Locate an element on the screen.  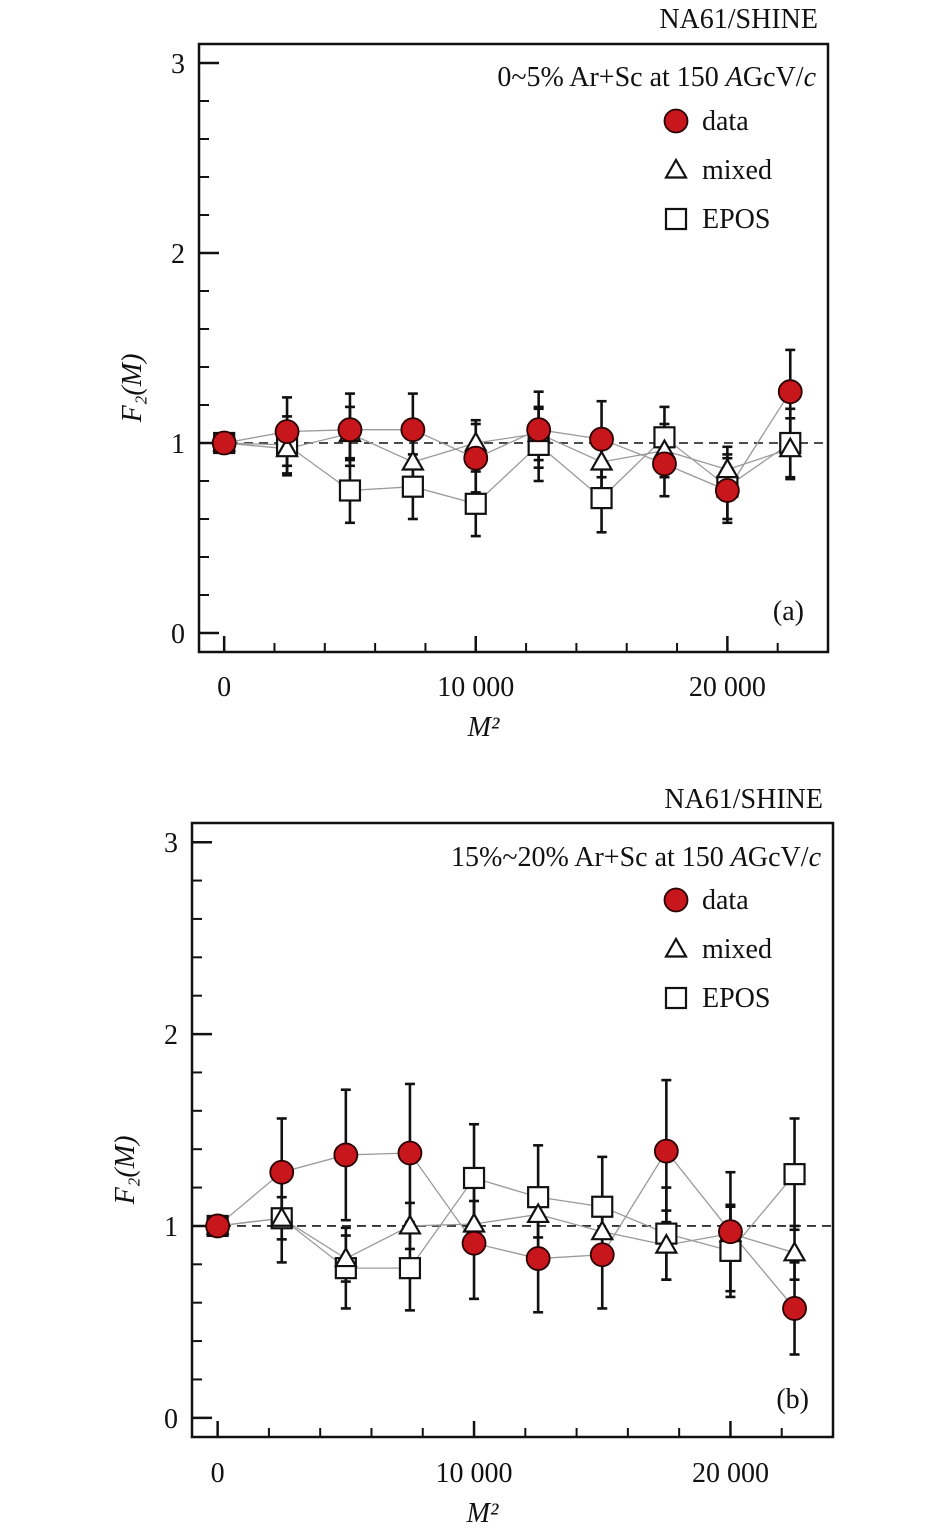
panel-label: (a) is located at coordinates (788, 611).